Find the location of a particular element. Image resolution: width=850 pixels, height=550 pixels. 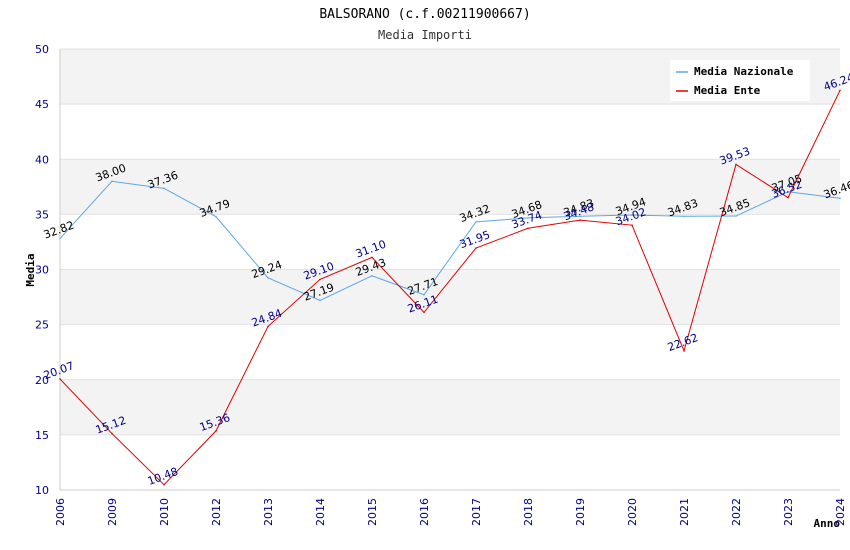

y-tick-label: 40 is located at coordinates (42, 159).